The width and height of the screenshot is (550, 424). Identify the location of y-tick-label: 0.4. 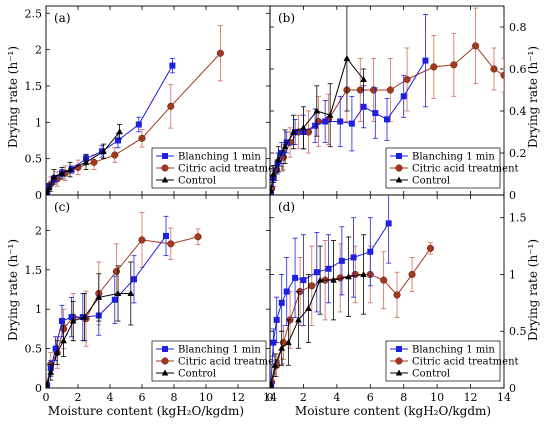
(518, 111).